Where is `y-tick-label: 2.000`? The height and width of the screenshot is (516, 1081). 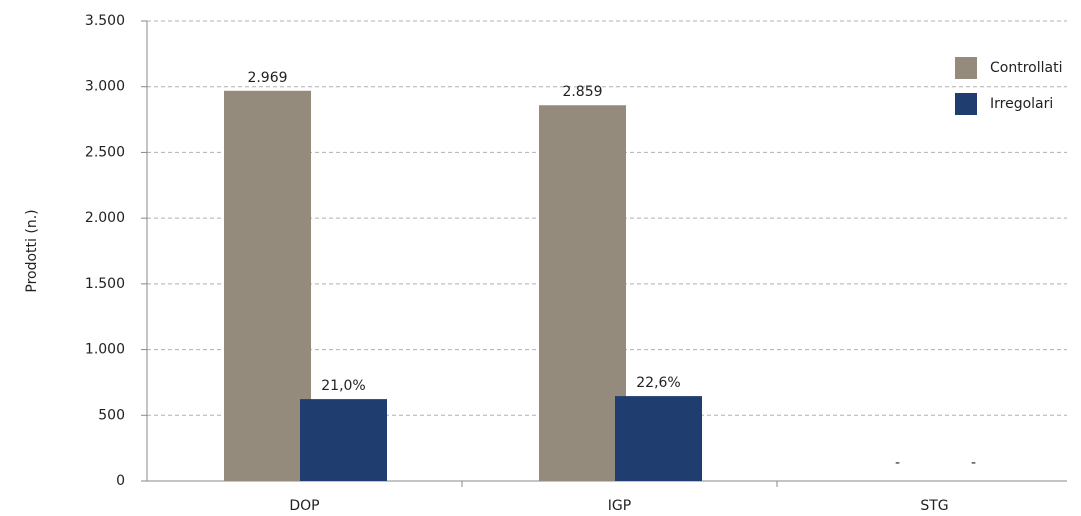 y-tick-label: 2.000 is located at coordinates (105, 218).